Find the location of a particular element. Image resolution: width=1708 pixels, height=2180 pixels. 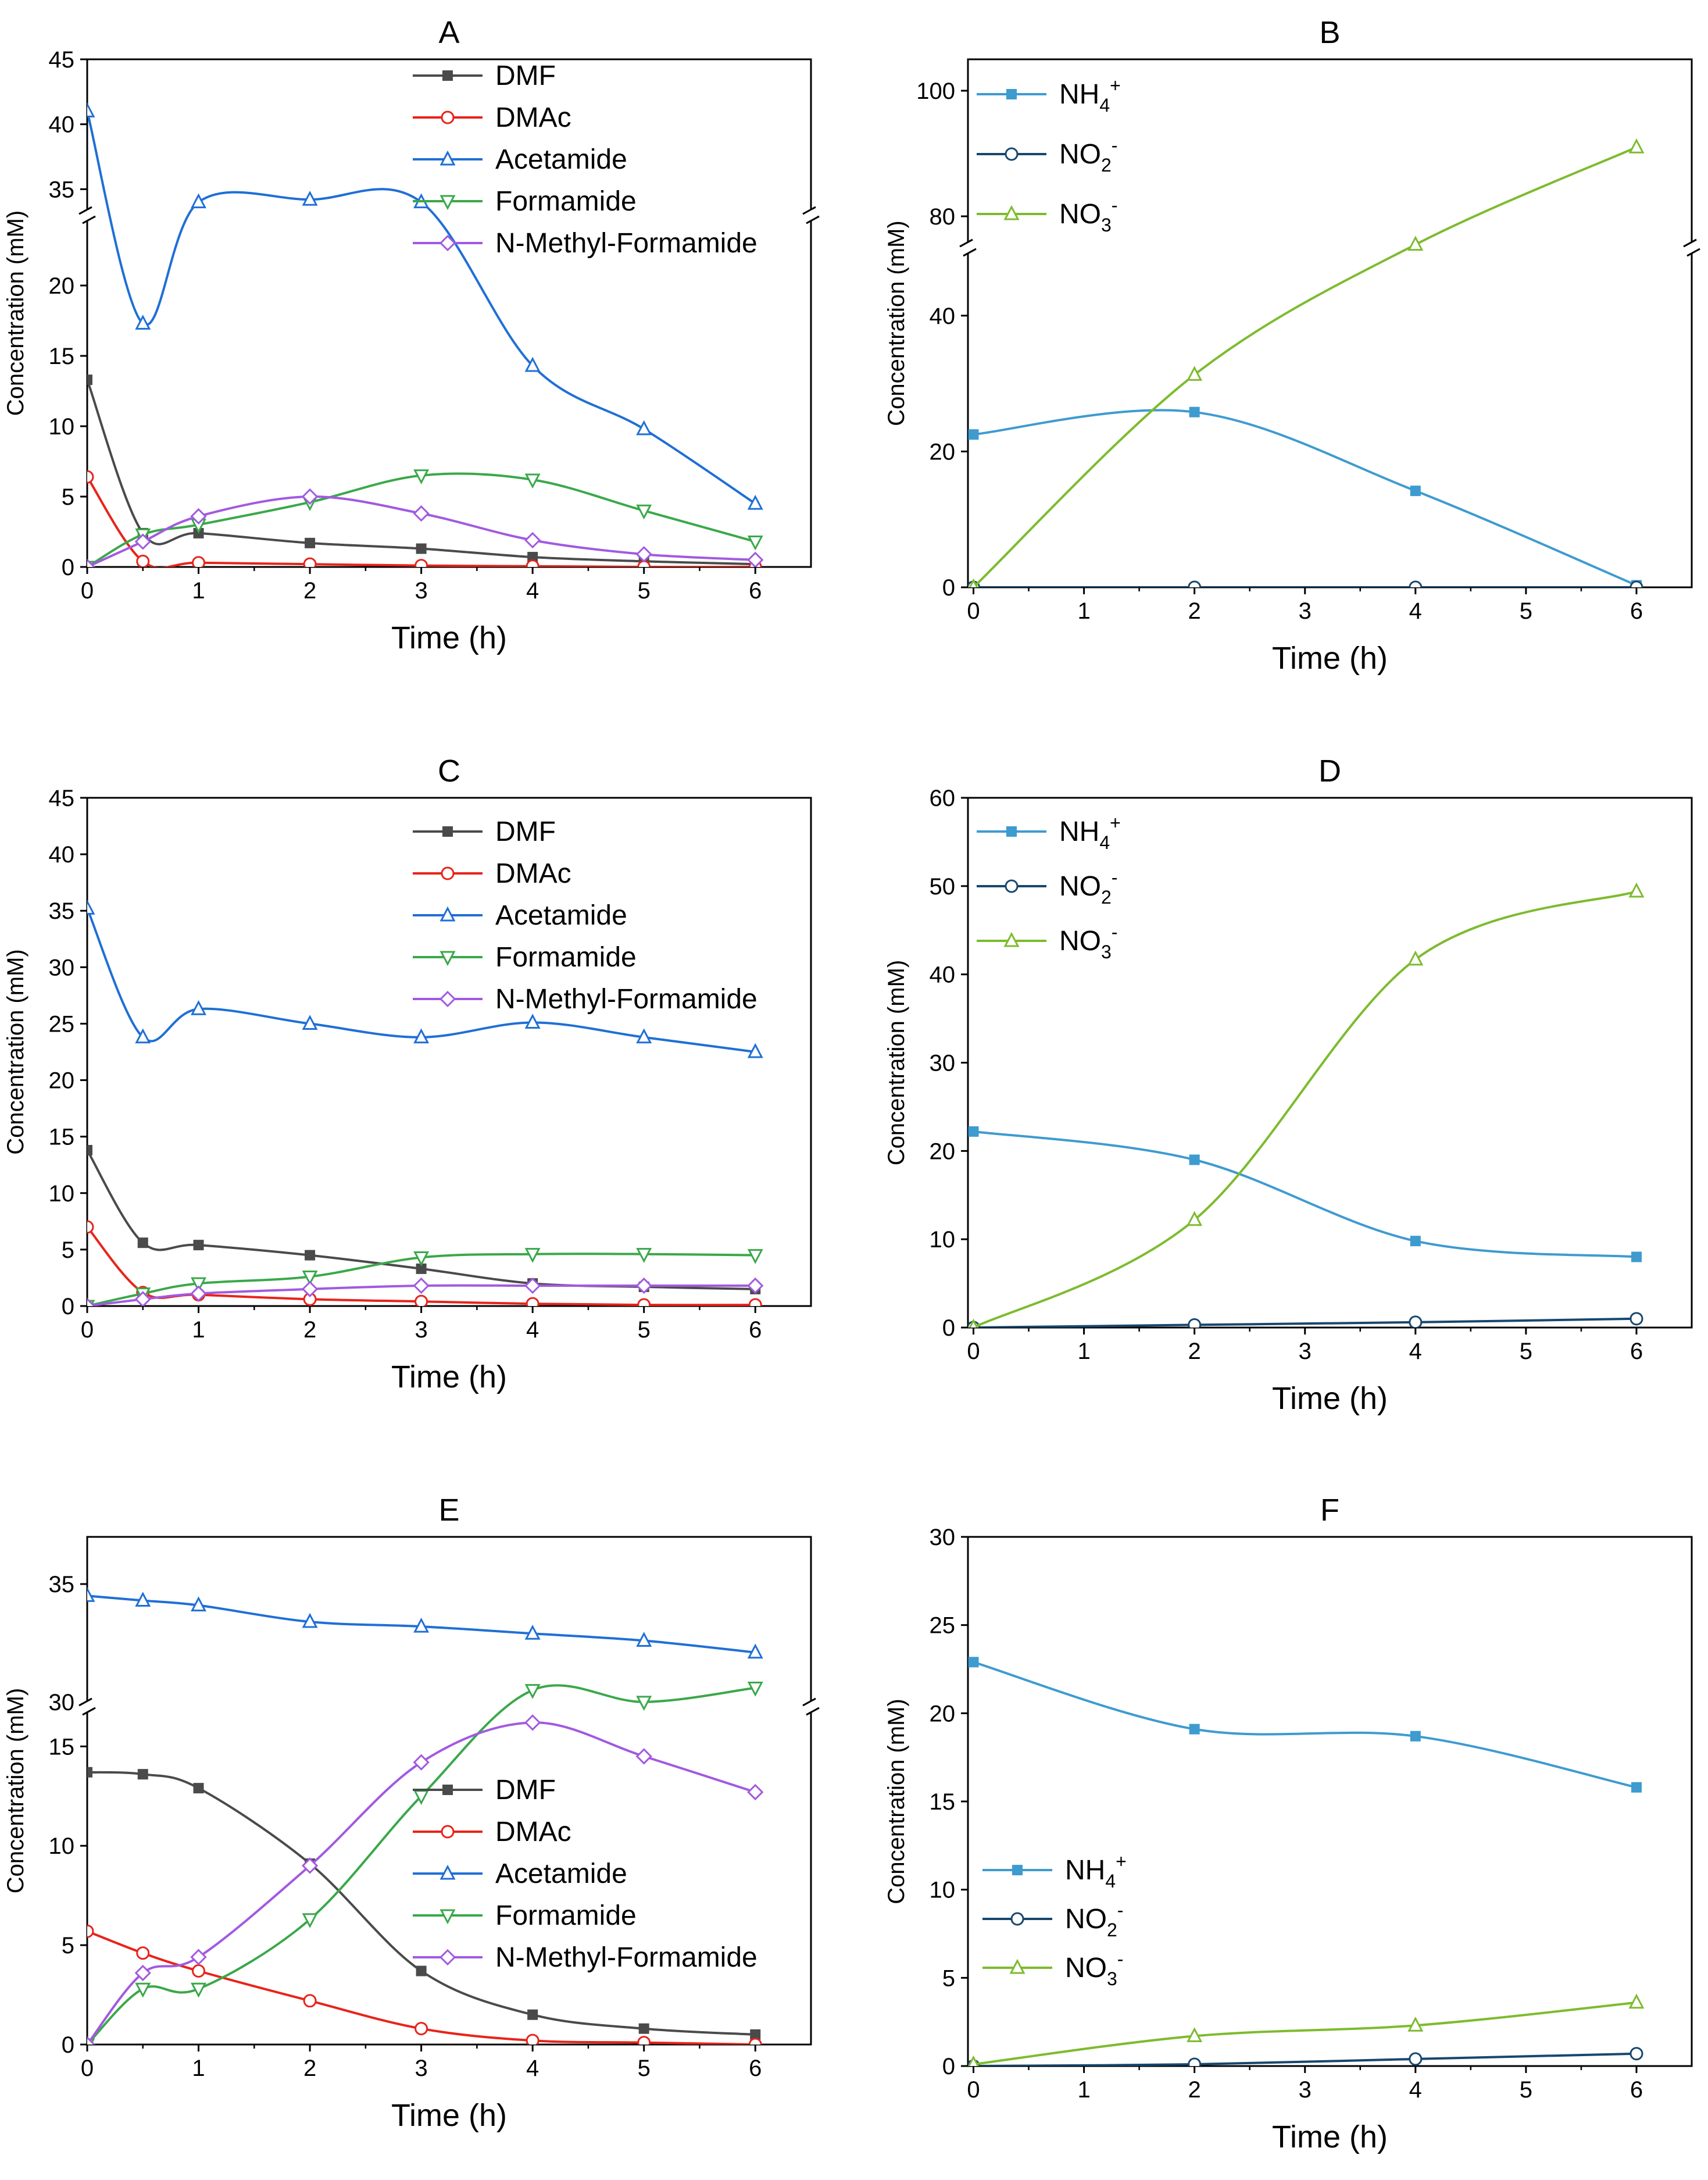

legend: NH4+ NO2- NO3- is located at coordinates (1049, 155).